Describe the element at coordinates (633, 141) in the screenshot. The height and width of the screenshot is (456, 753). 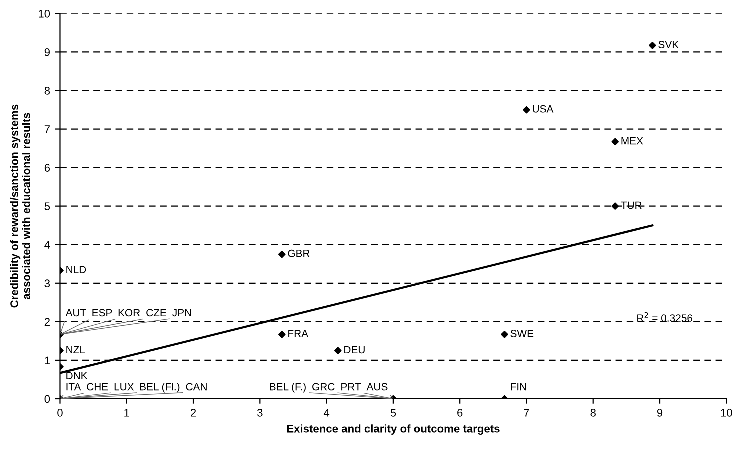
I see `annotation: MEX` at that location.